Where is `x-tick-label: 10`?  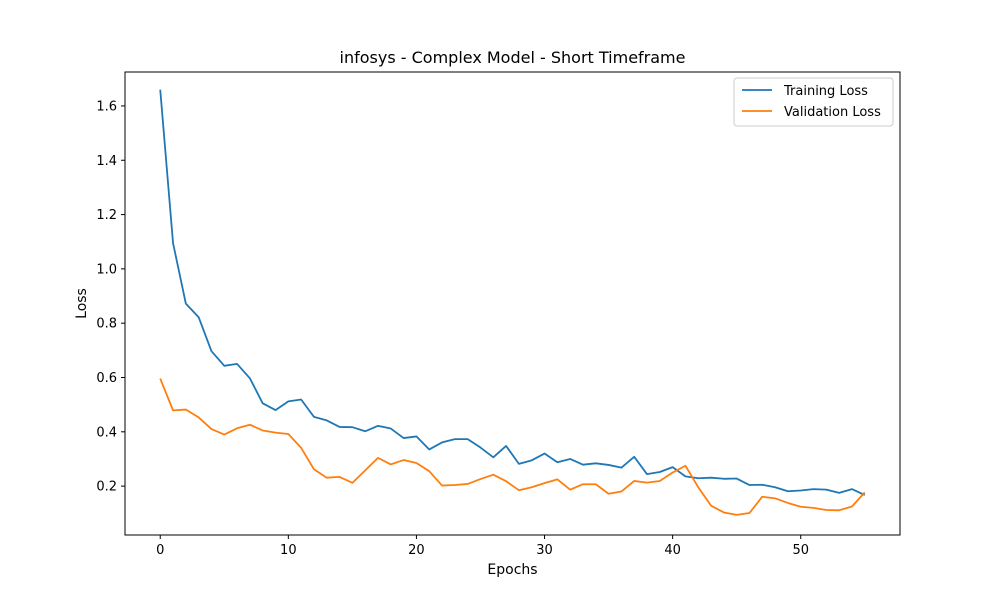 x-tick-label: 10 is located at coordinates (288, 550).